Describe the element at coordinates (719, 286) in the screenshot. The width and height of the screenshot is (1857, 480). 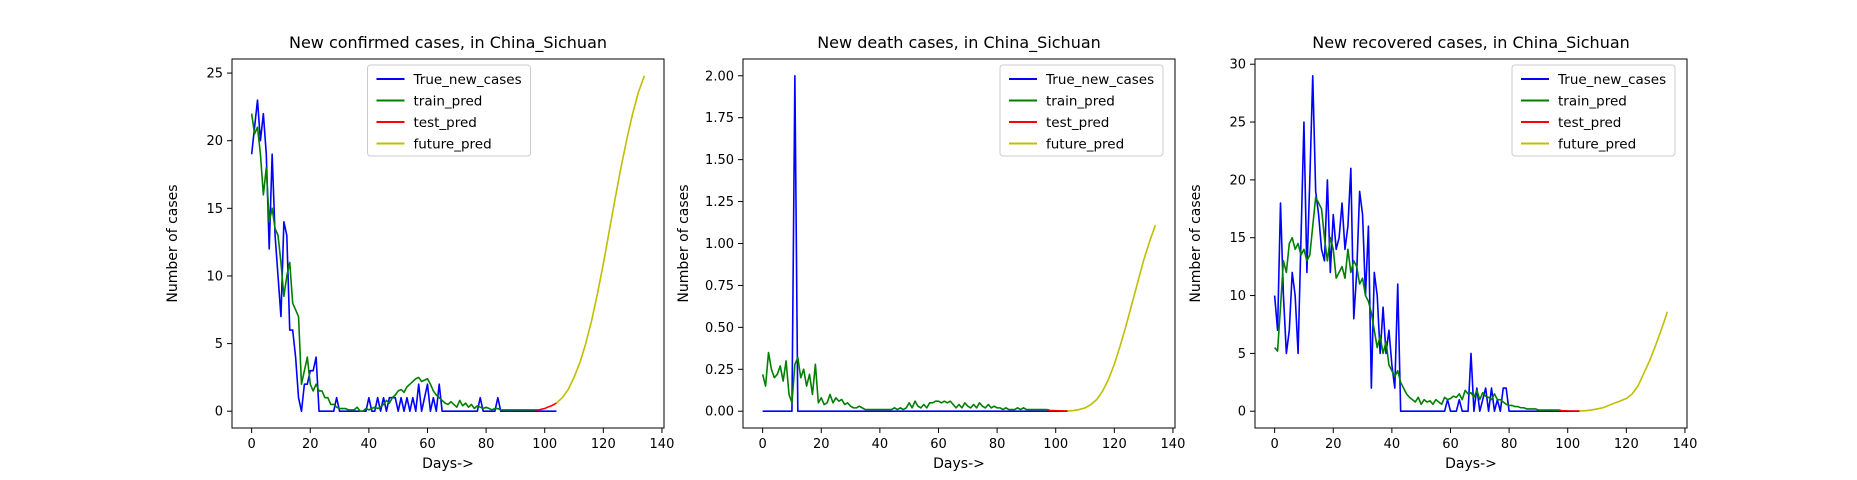
I see `y-tick-label: 0.75` at that location.